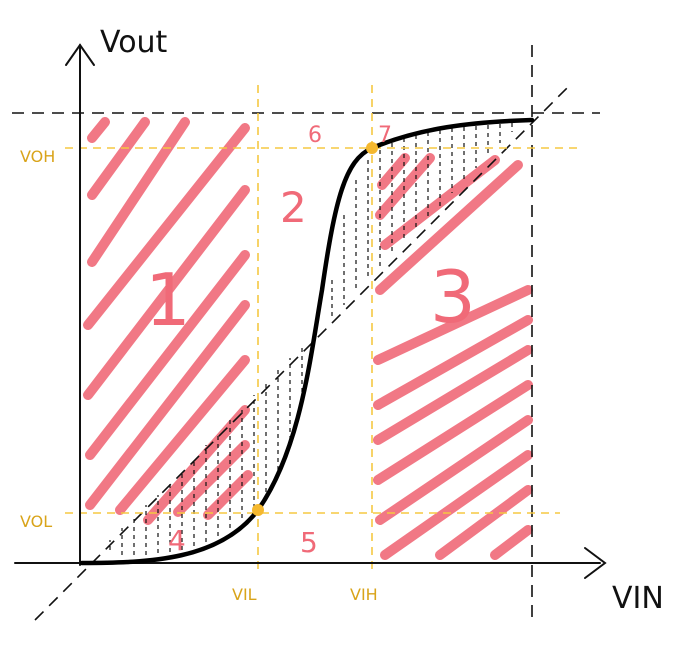 The width and height of the screenshot is (700, 648). What do you see at coordinates (244, 594) in the screenshot?
I see `vil-label: VIL` at bounding box center [244, 594].